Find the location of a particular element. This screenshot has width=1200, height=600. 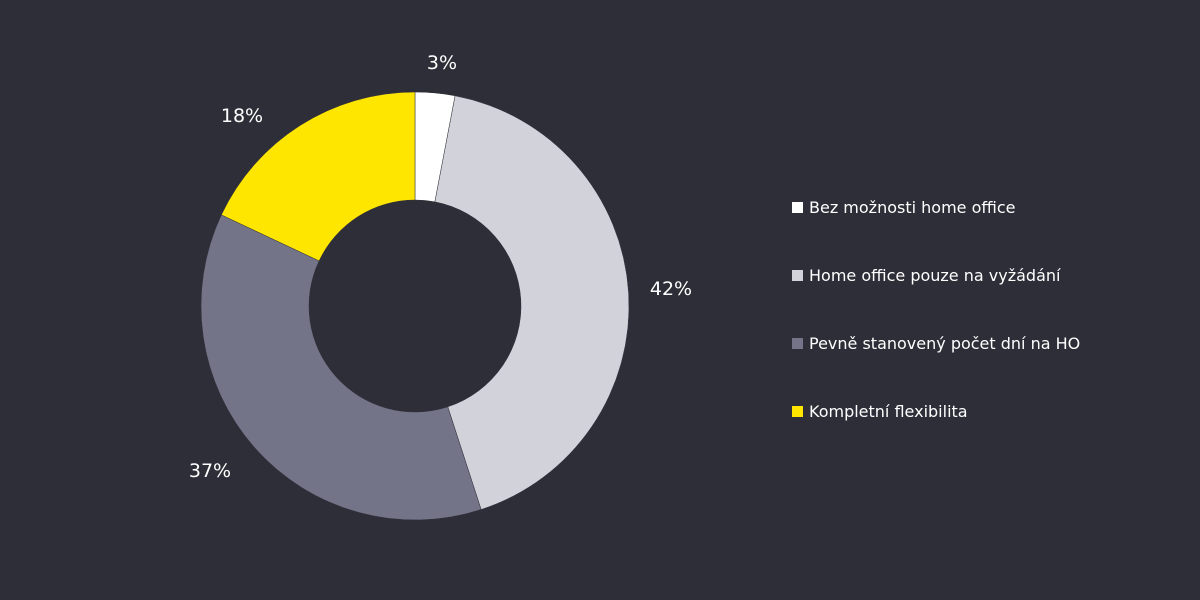

data-label: 3% is located at coordinates (442, 63).